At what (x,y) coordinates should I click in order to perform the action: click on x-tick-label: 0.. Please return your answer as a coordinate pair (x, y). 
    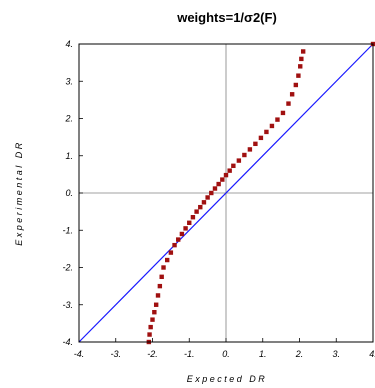
    Looking at the image, I should click on (226, 354).